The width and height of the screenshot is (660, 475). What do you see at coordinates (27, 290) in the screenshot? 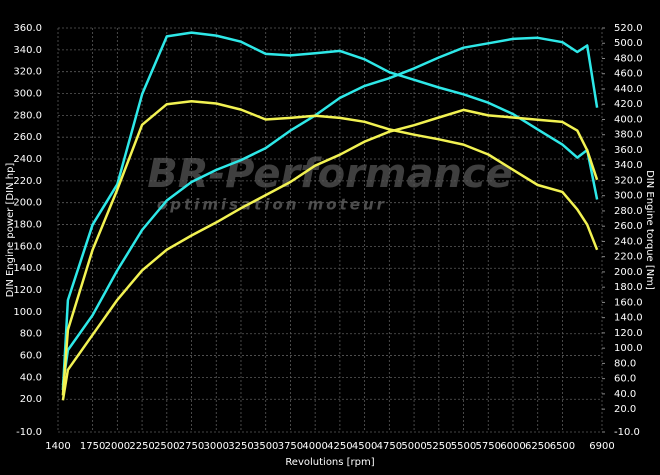
I see `y-tick-label: 120.0` at bounding box center [27, 290].